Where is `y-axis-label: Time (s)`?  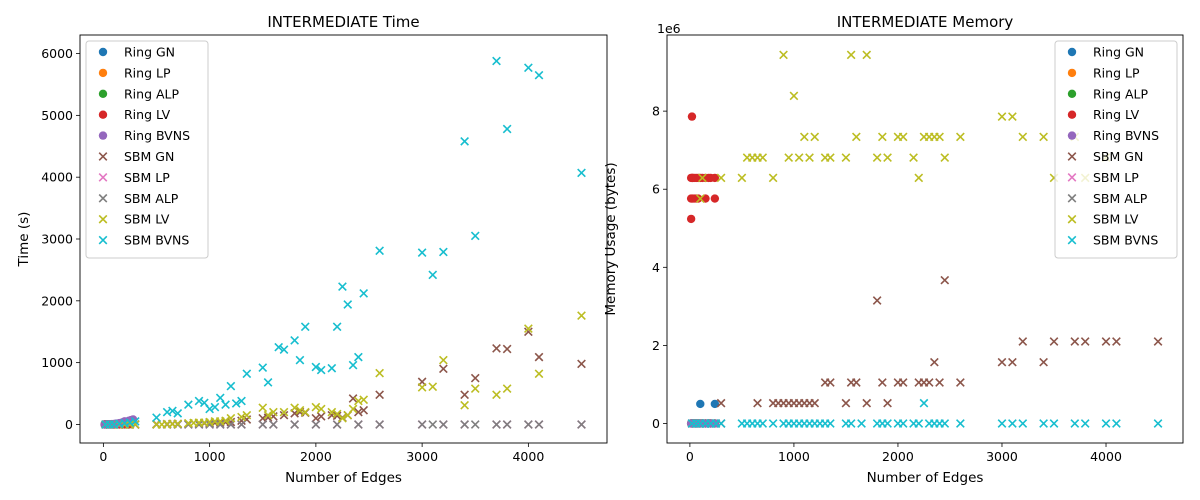 y-axis-label: Time (s) is located at coordinates (24, 240).